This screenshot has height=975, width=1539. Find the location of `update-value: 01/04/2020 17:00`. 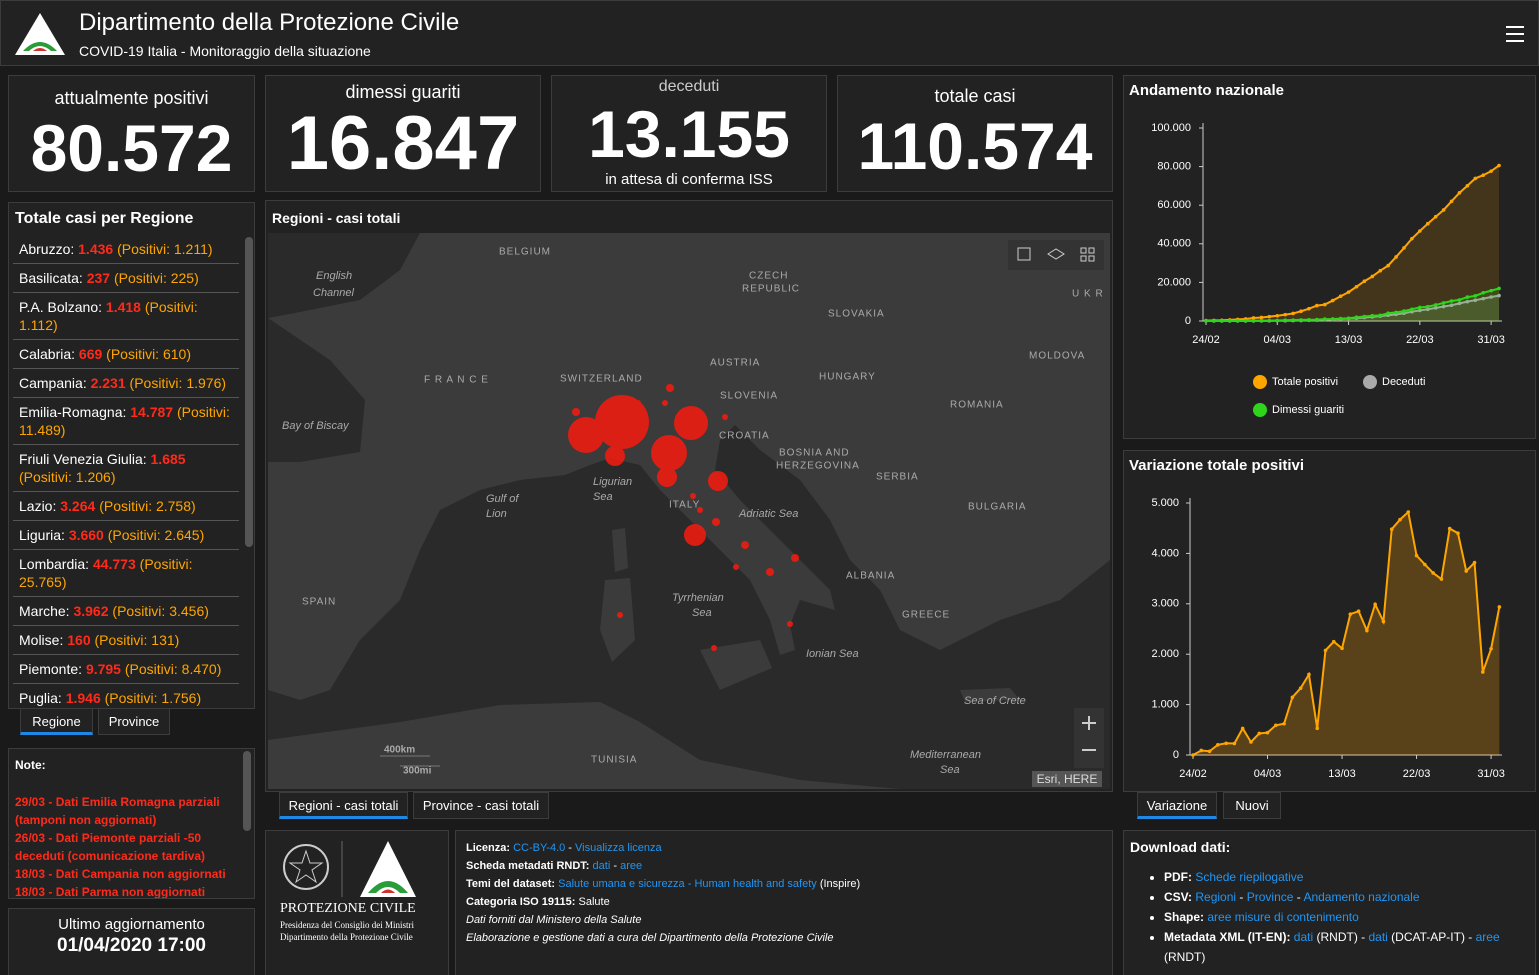

update-value: 01/04/2020 17:00 is located at coordinates (131, 945).